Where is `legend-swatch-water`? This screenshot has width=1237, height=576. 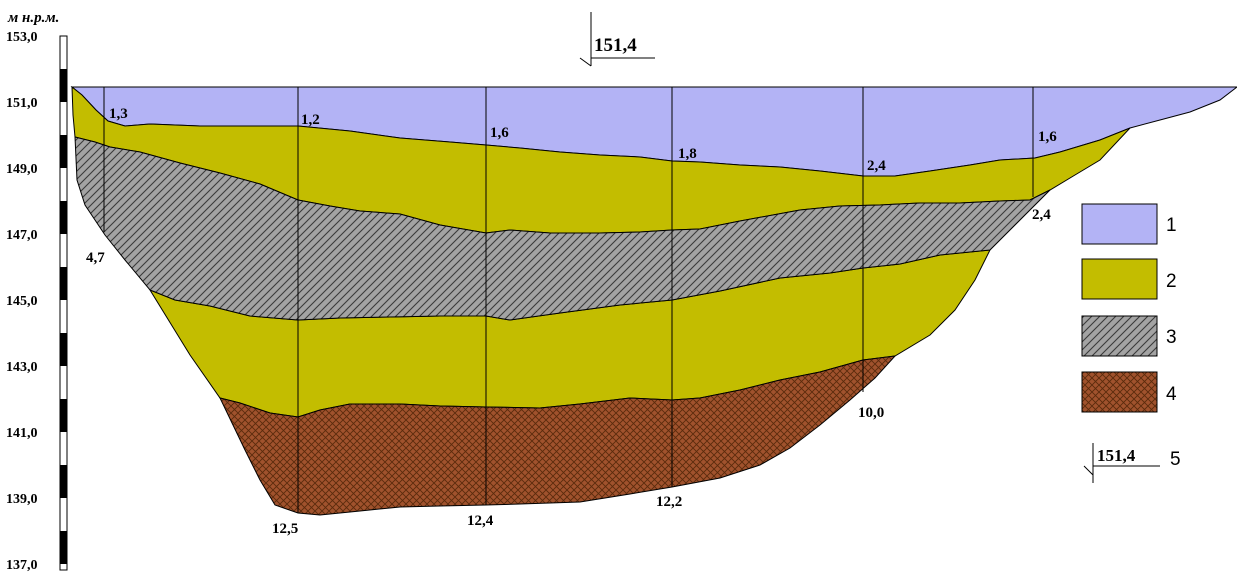 legend-swatch-water is located at coordinates (1119, 224).